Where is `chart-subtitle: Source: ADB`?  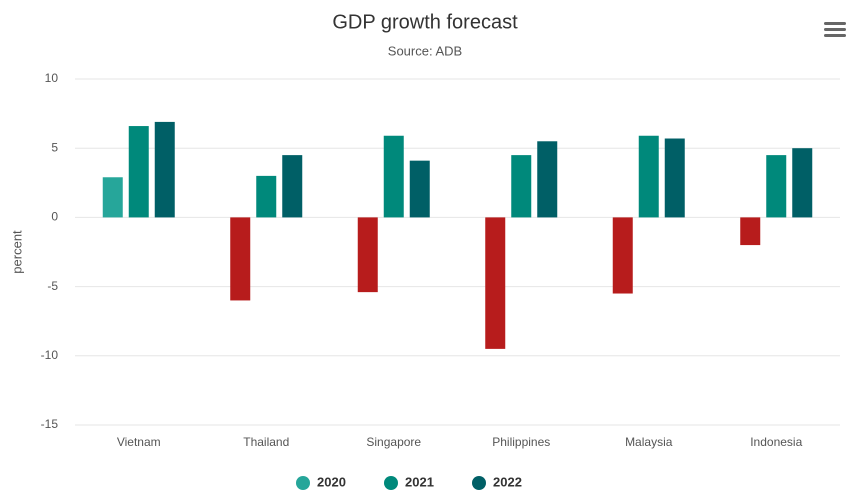 chart-subtitle: Source: ADB is located at coordinates (425, 50).